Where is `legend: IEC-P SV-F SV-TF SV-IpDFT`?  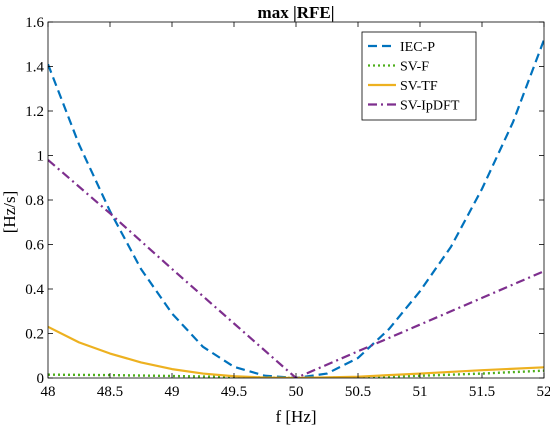 legend: IEC-P SV-F SV-TF SV-IpDFT is located at coordinates (419, 76).